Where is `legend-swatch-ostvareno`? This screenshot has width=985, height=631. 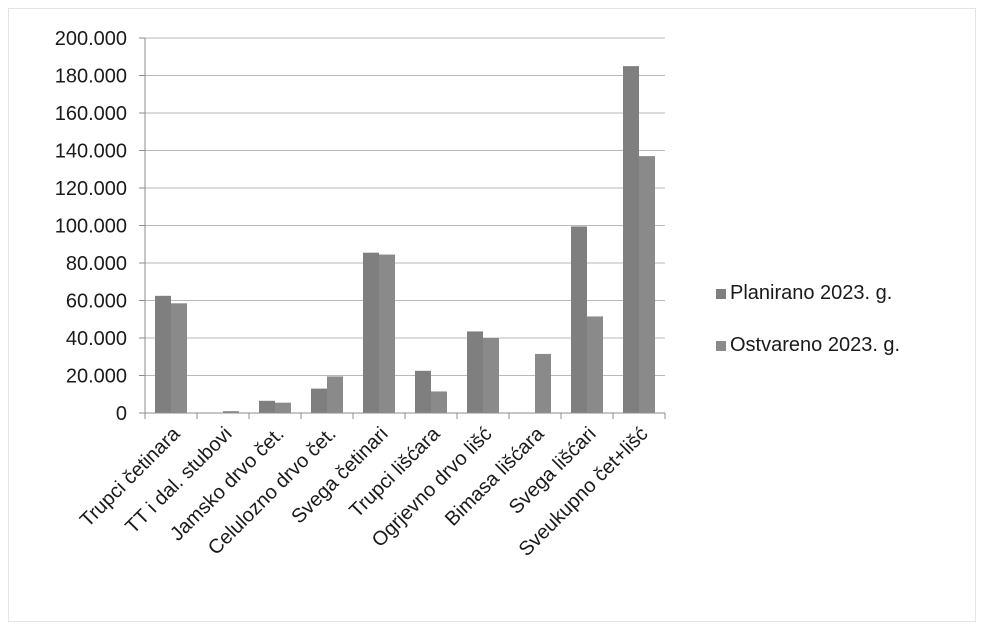
legend-swatch-ostvareno is located at coordinates (721, 346).